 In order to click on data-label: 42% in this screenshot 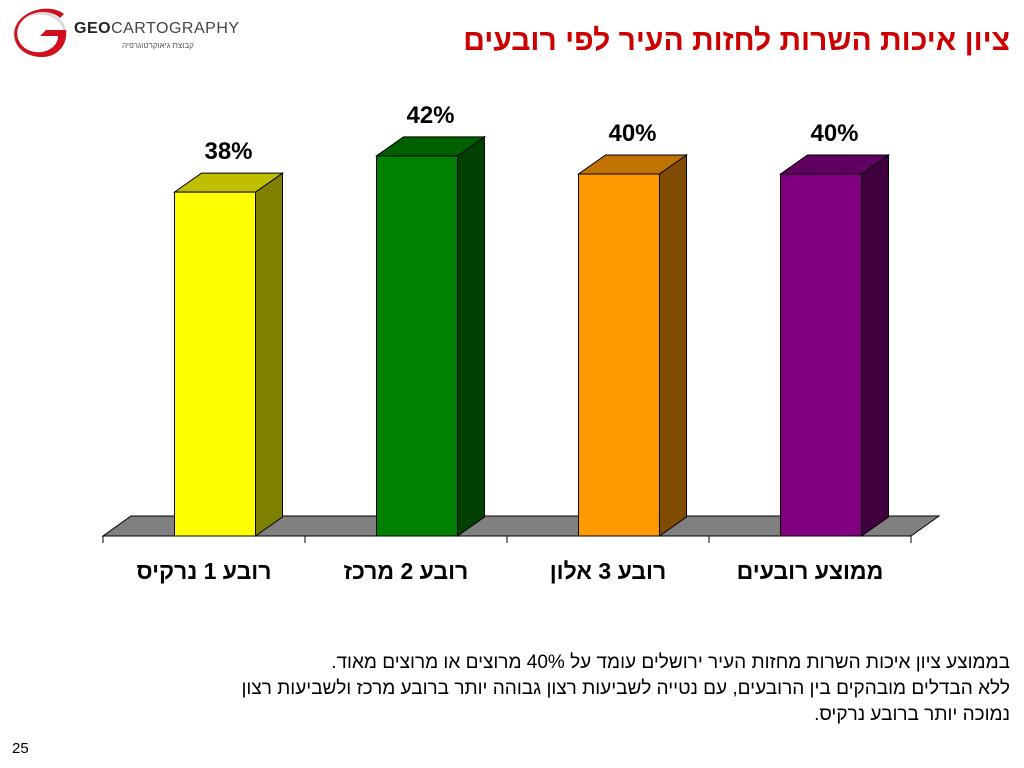, I will do `click(430, 115)`.